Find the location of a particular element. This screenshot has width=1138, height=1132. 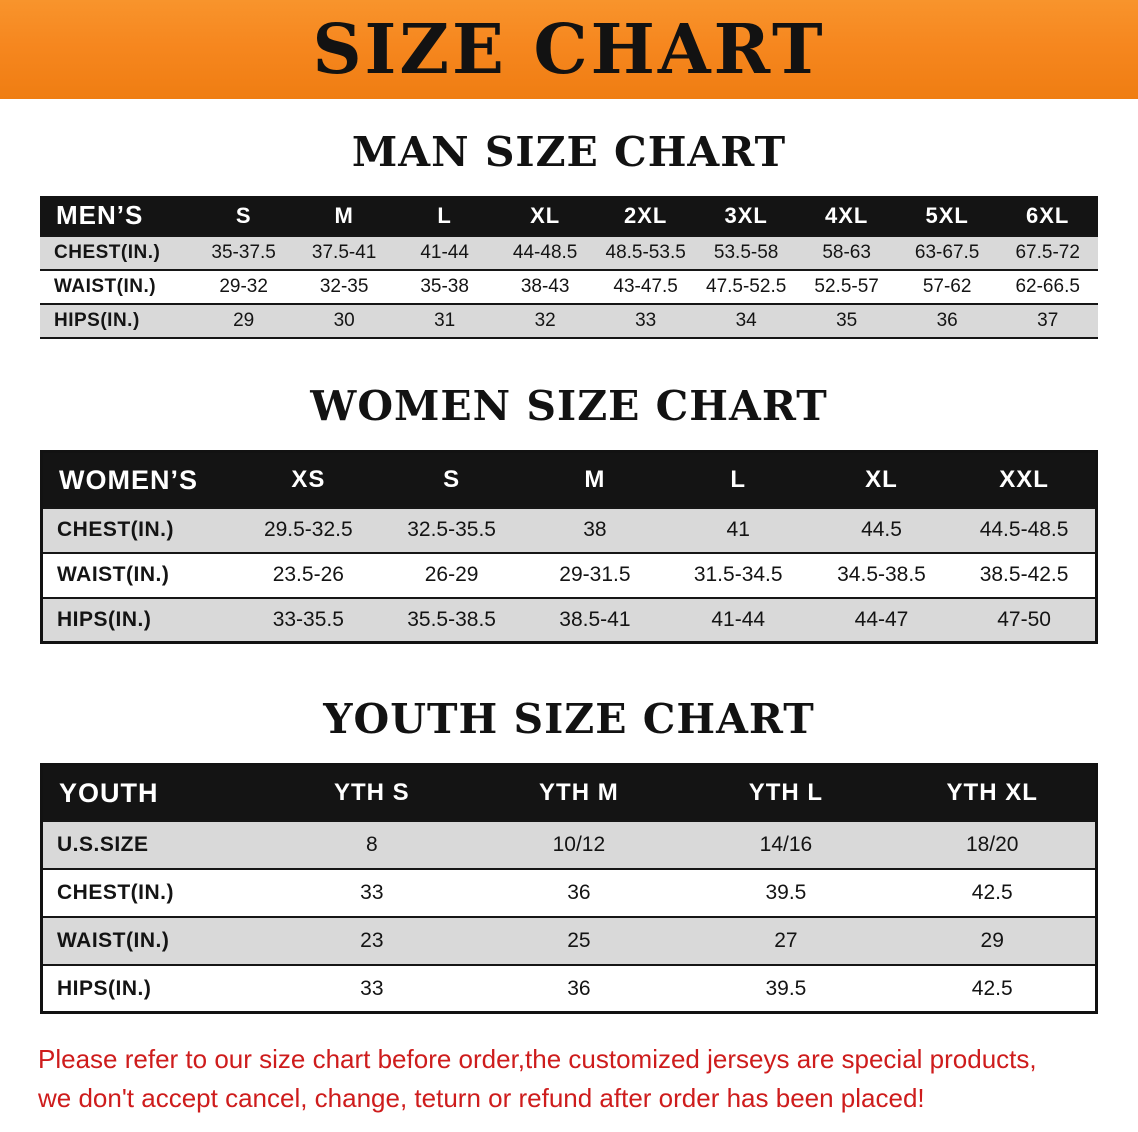

measurement-value-cell: 47.5-52.5 is located at coordinates (746, 287).